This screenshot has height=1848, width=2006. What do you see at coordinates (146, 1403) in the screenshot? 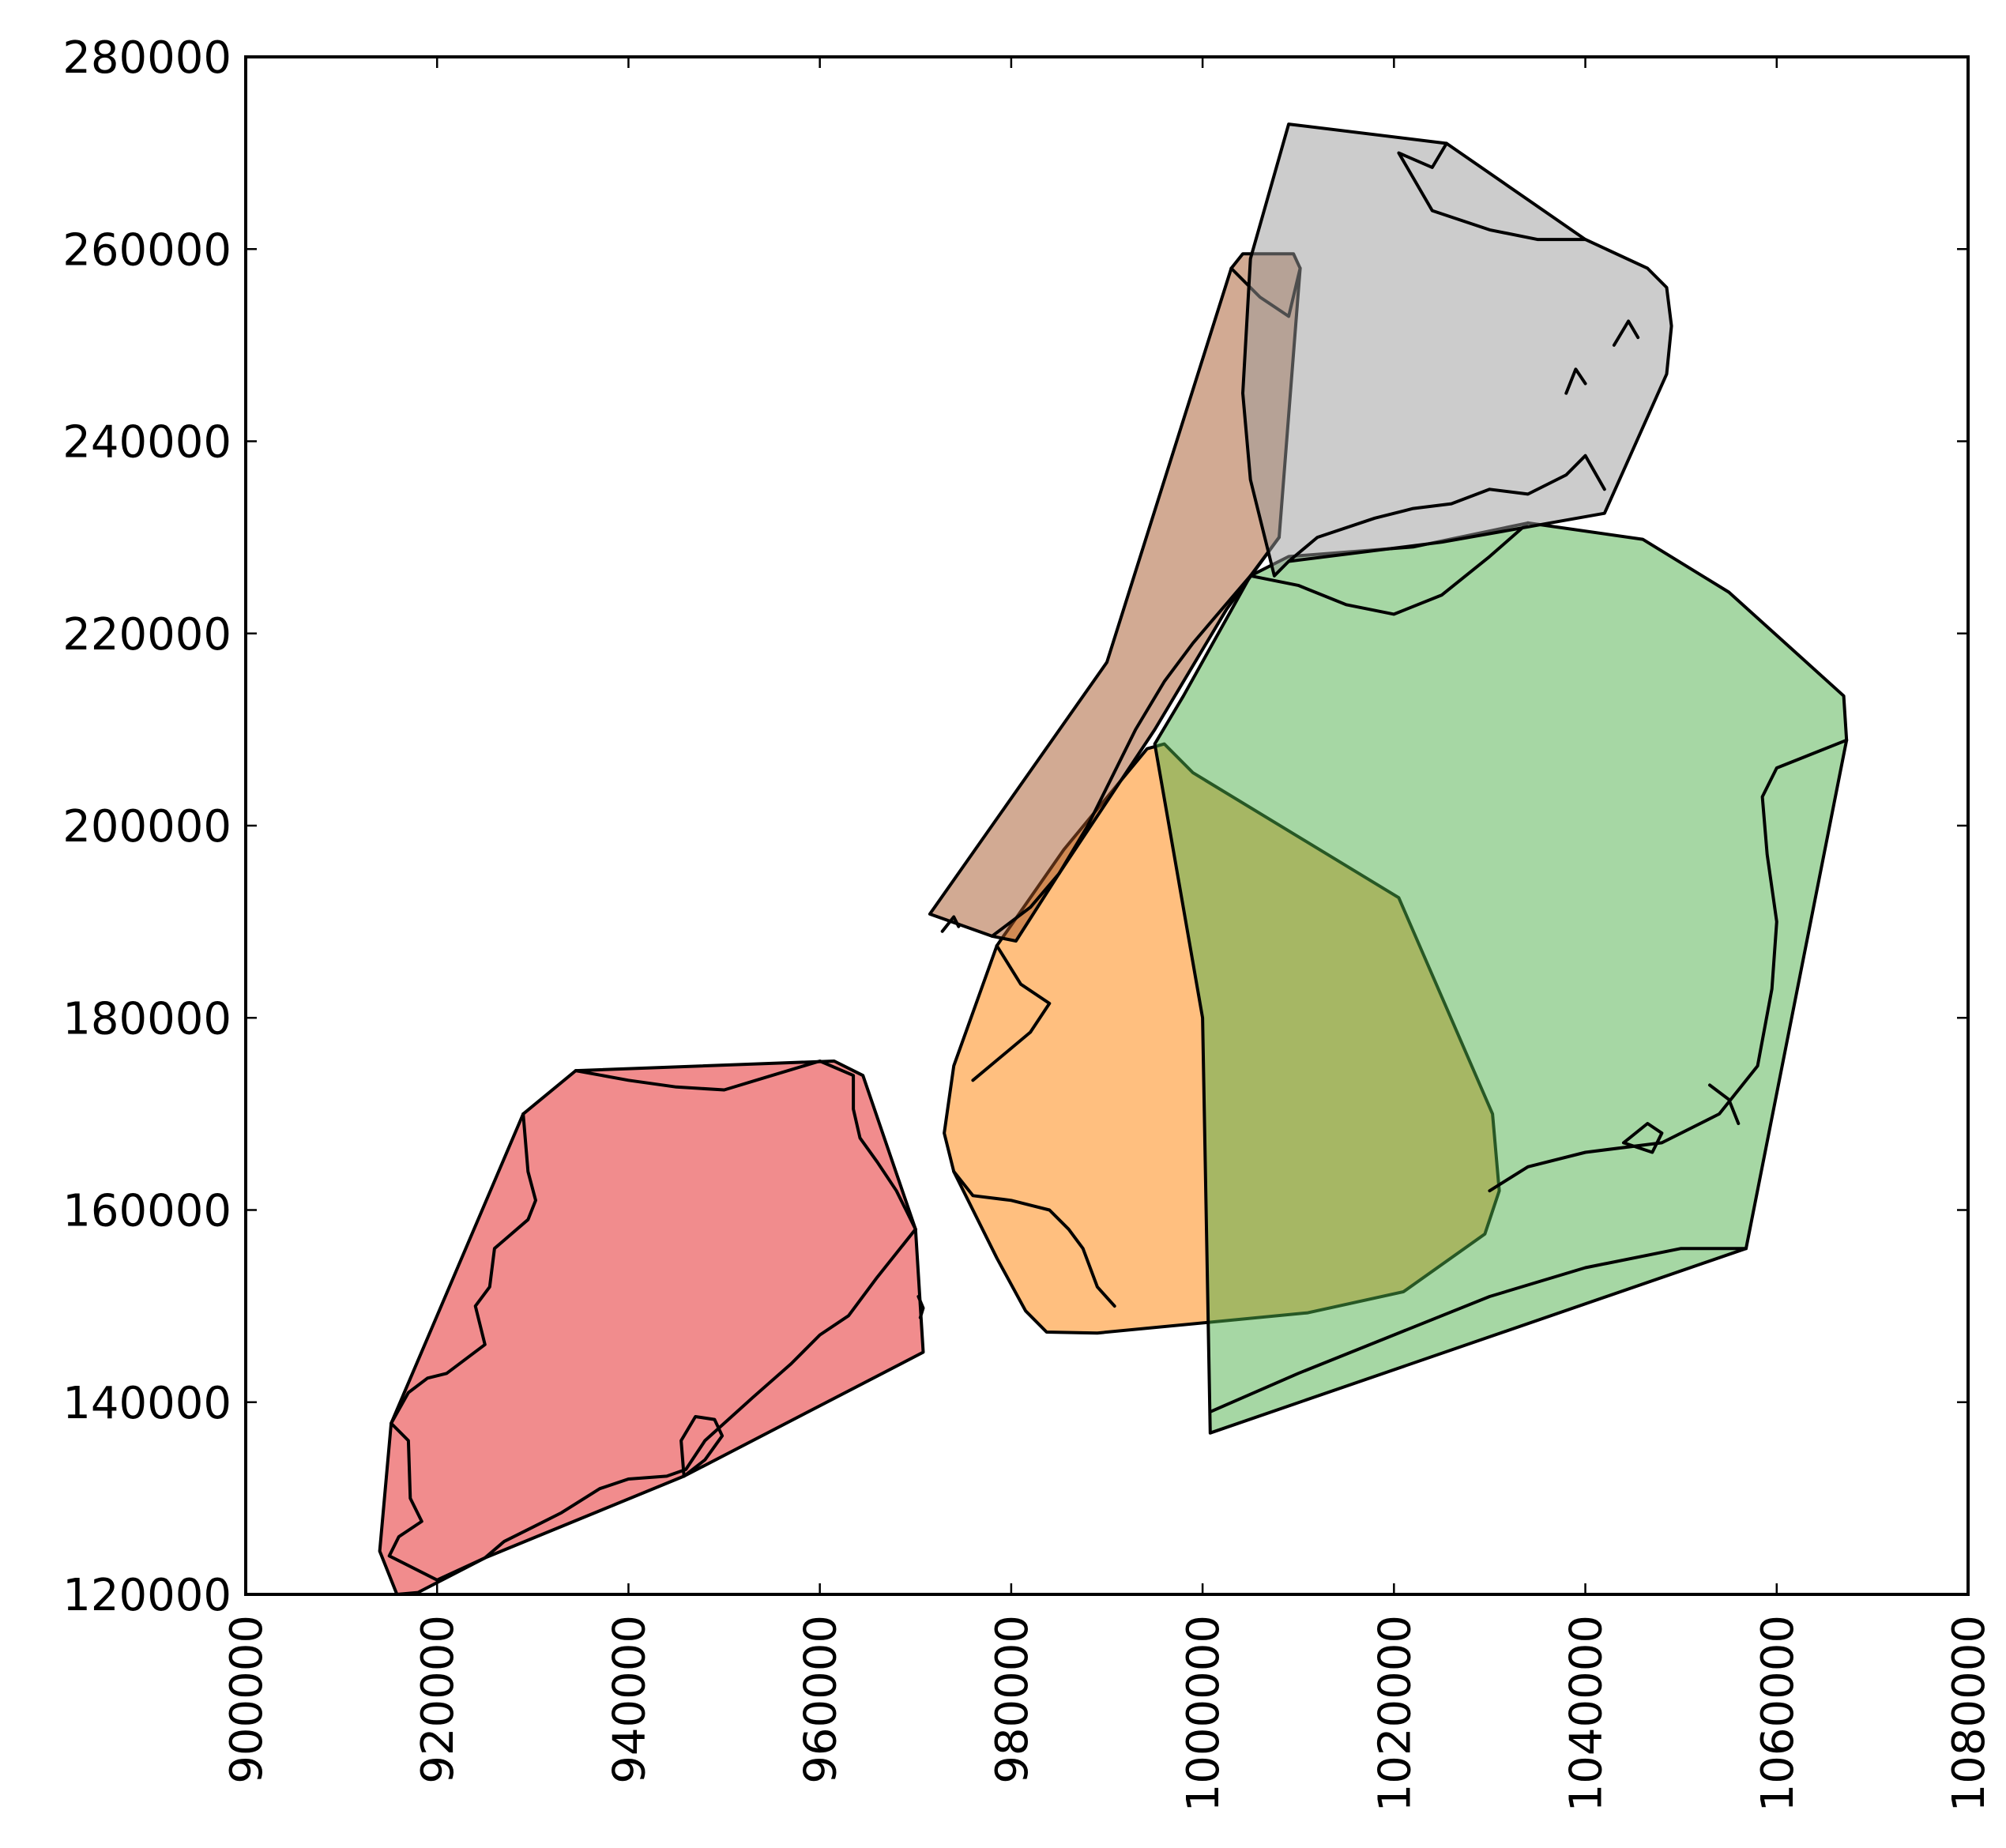
I see `y-tick-label-1: 140000` at bounding box center [146, 1403].